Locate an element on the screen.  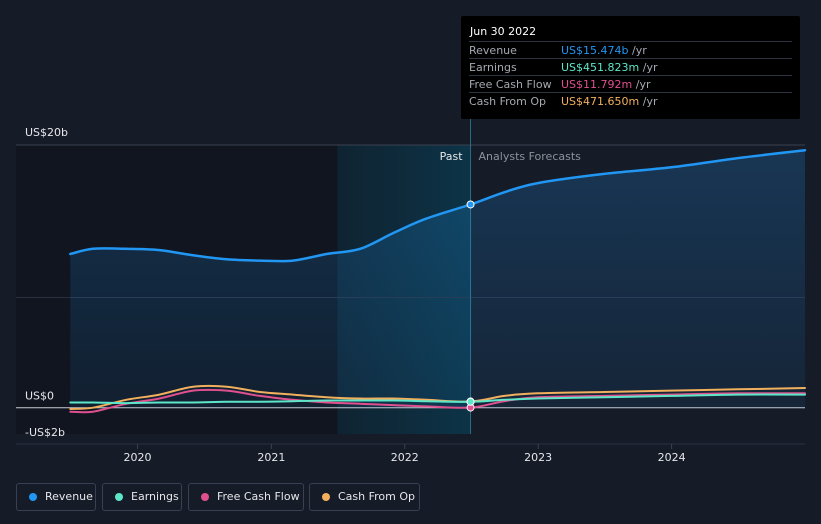
legend-label: Cash From Op is located at coordinates (377, 496).